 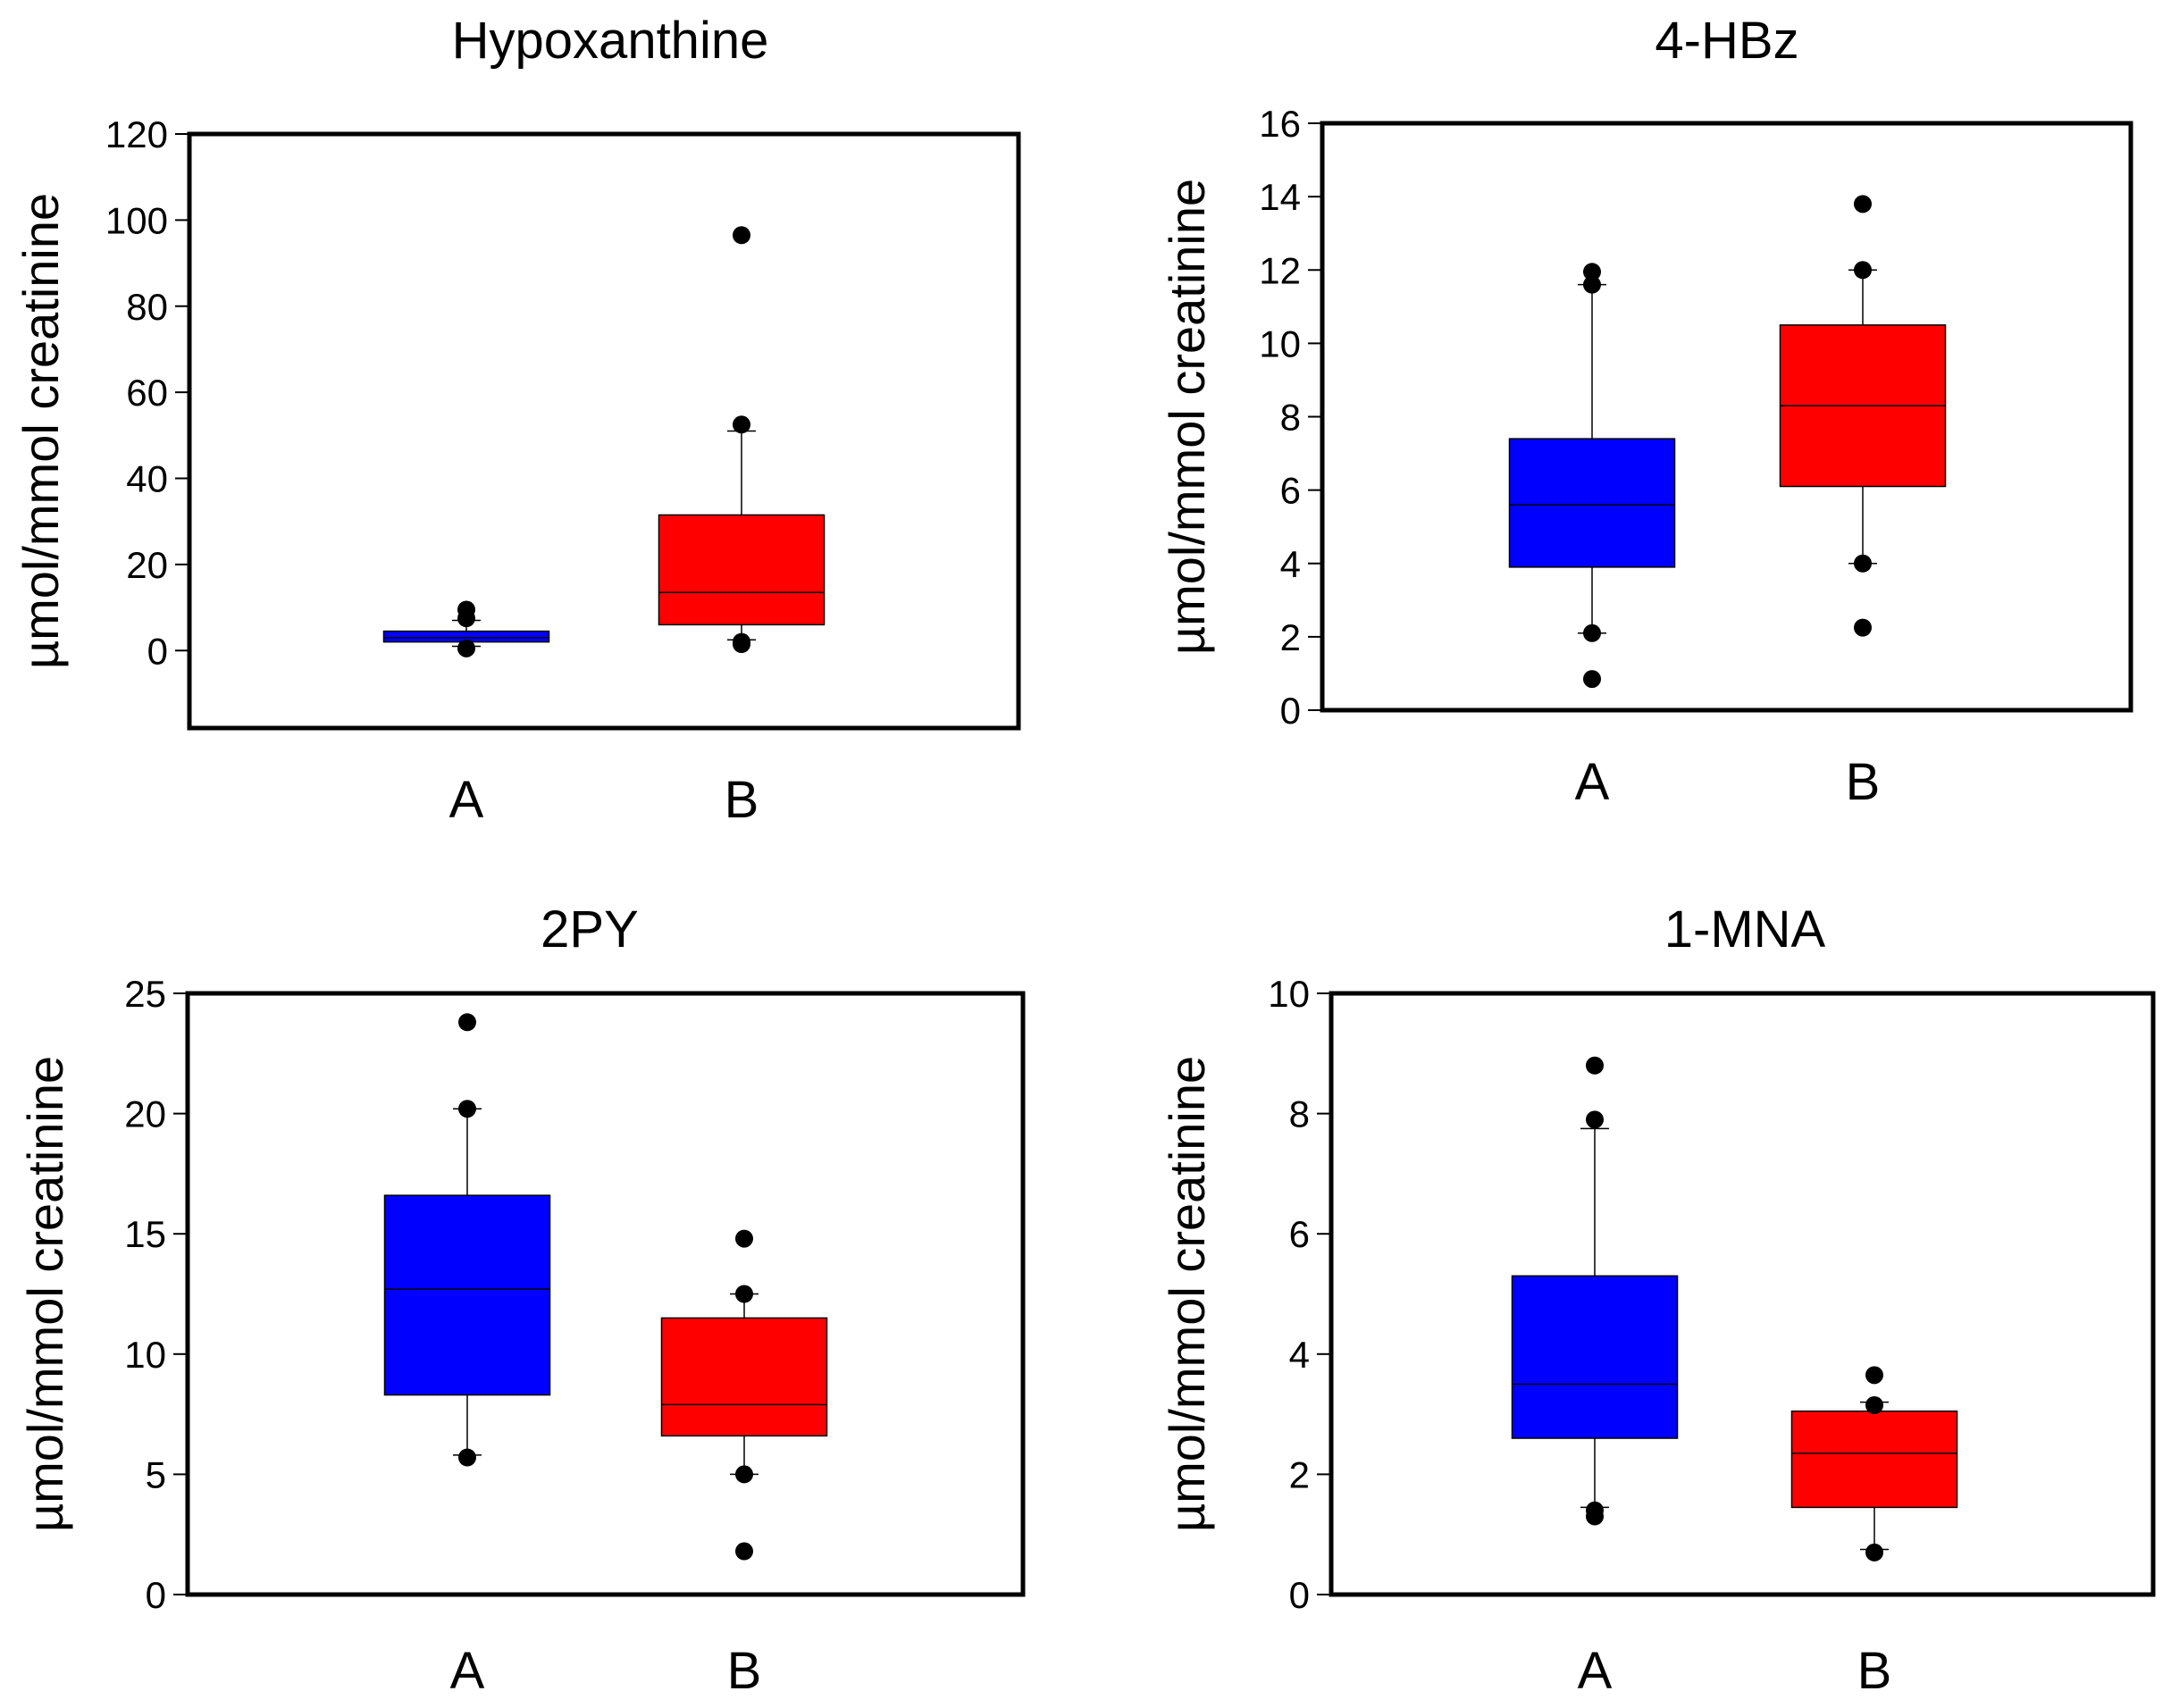 I want to click on y-tick-label: 15, so click(x=145, y=1234).